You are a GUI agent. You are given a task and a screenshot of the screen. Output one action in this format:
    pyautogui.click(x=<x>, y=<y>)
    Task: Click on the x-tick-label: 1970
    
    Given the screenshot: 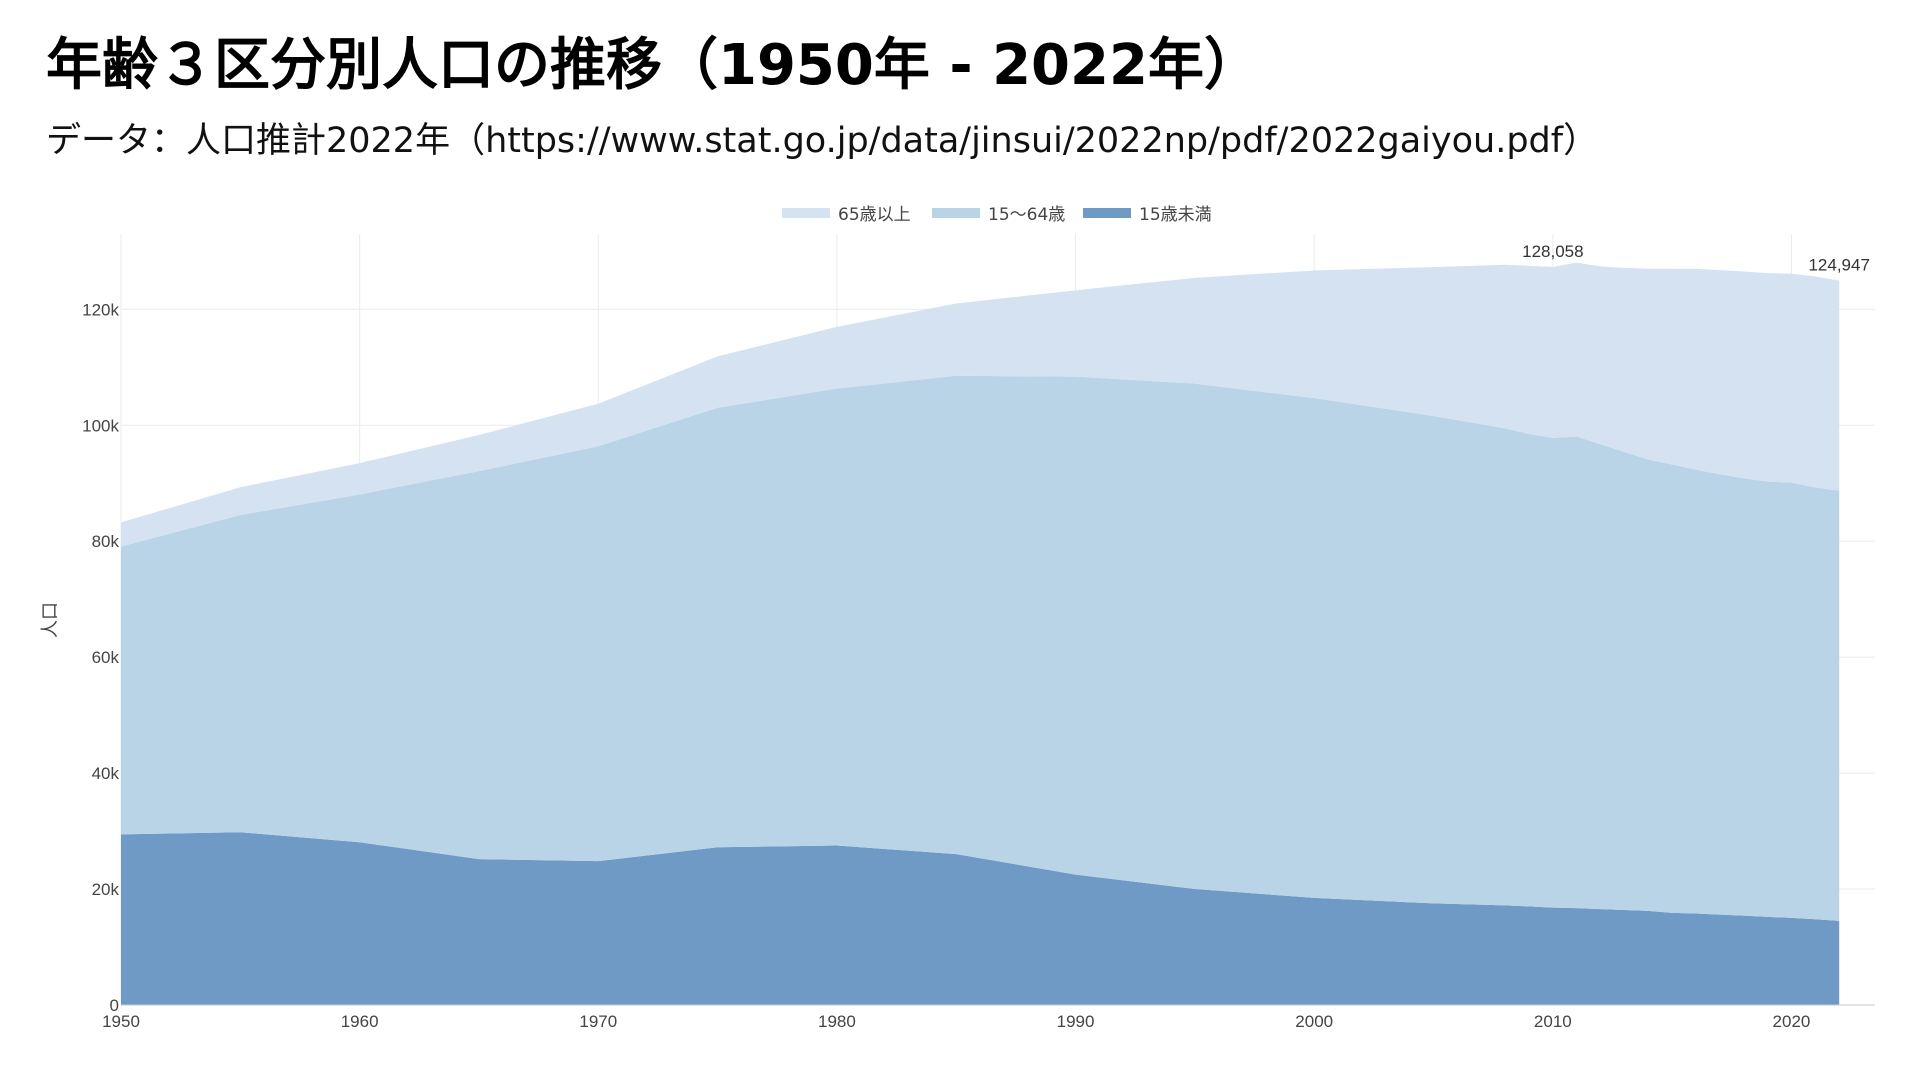 What is the action you would take?
    pyautogui.click(x=598, y=1021)
    